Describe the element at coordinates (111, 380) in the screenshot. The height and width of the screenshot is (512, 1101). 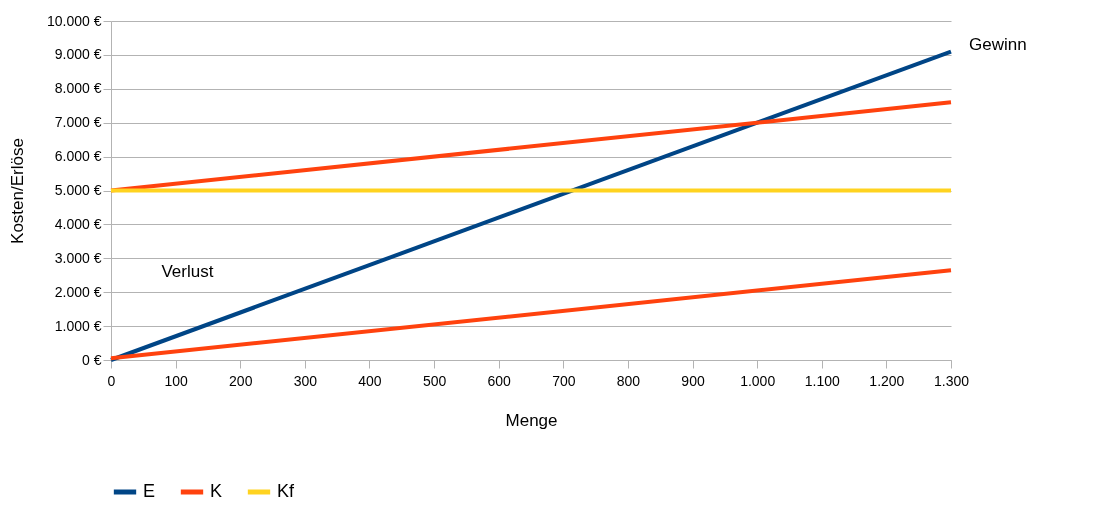
I see `x-tick-label: 0` at that location.